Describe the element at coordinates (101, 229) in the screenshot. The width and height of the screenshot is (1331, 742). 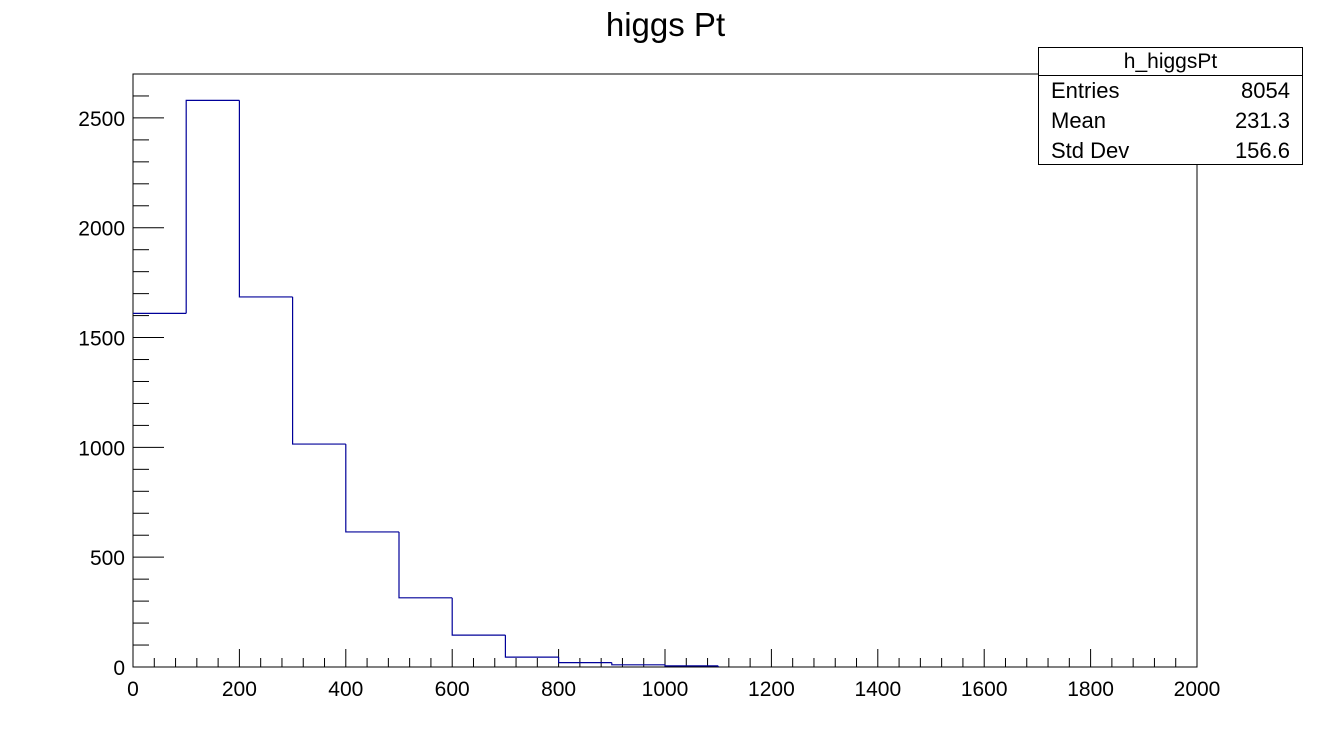
I see `y-tick-label: 2000` at that location.